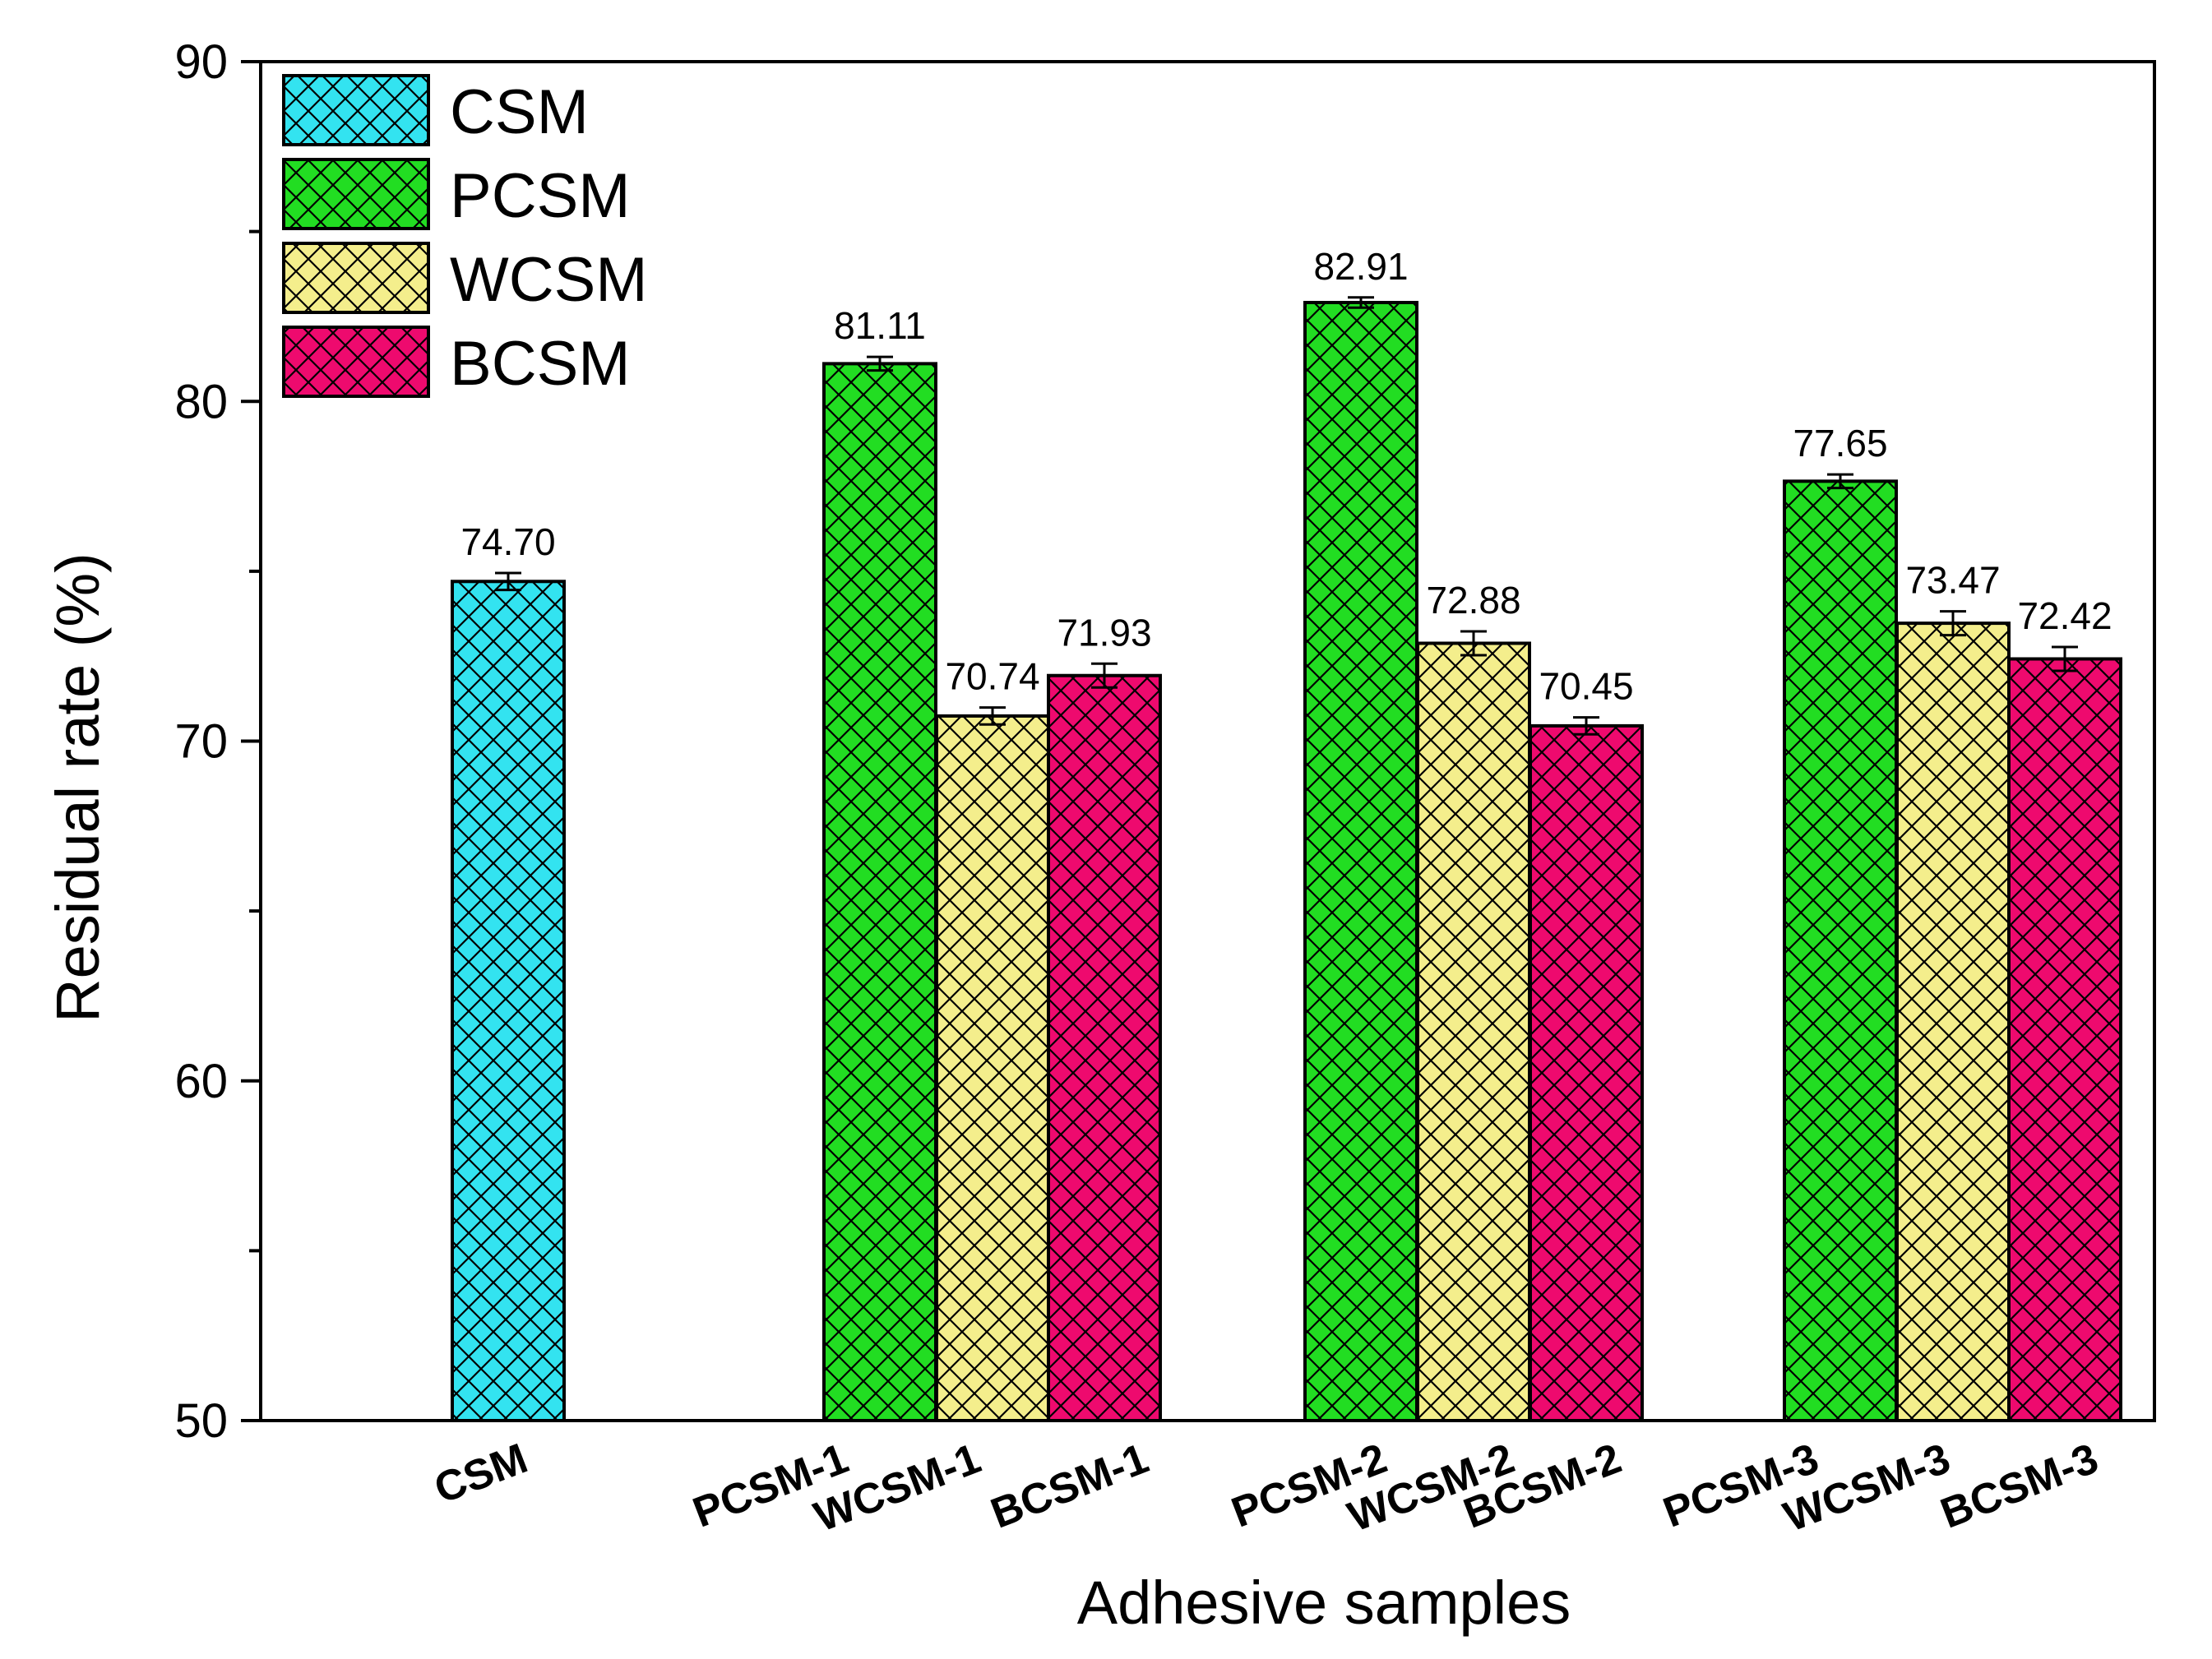 Image resolution: width=2212 pixels, height=1659 pixels. What do you see at coordinates (2064, 615) in the screenshot?
I see `data-label-bcsm-3: 72.42` at bounding box center [2064, 615].